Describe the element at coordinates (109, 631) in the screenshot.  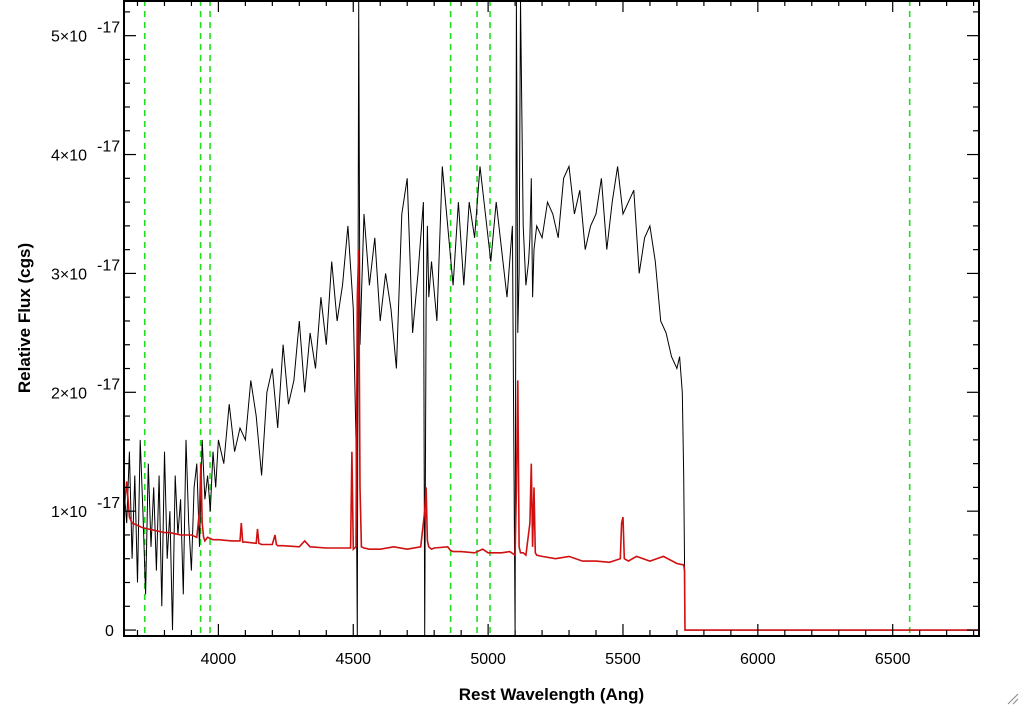
I see `y-tick-label: 0` at that location.